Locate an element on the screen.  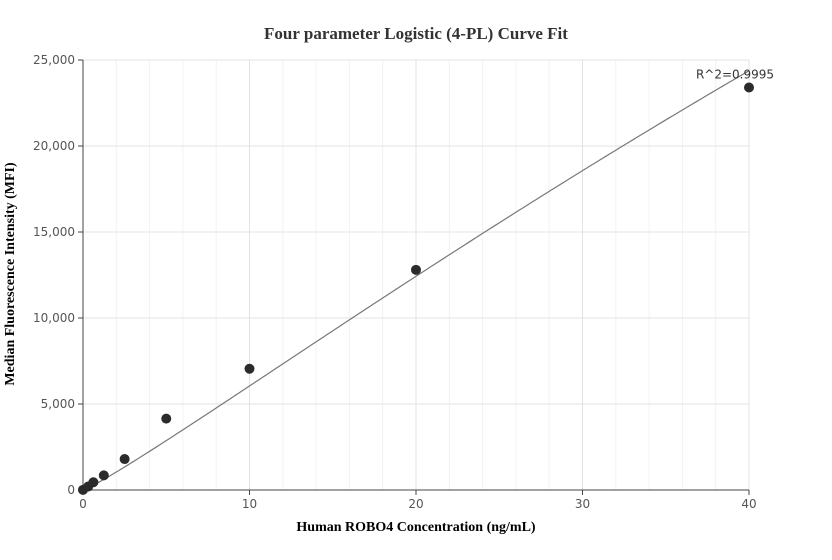
x-axis-ticks: 0 10 20 30 40 is located at coordinates (418, 500).